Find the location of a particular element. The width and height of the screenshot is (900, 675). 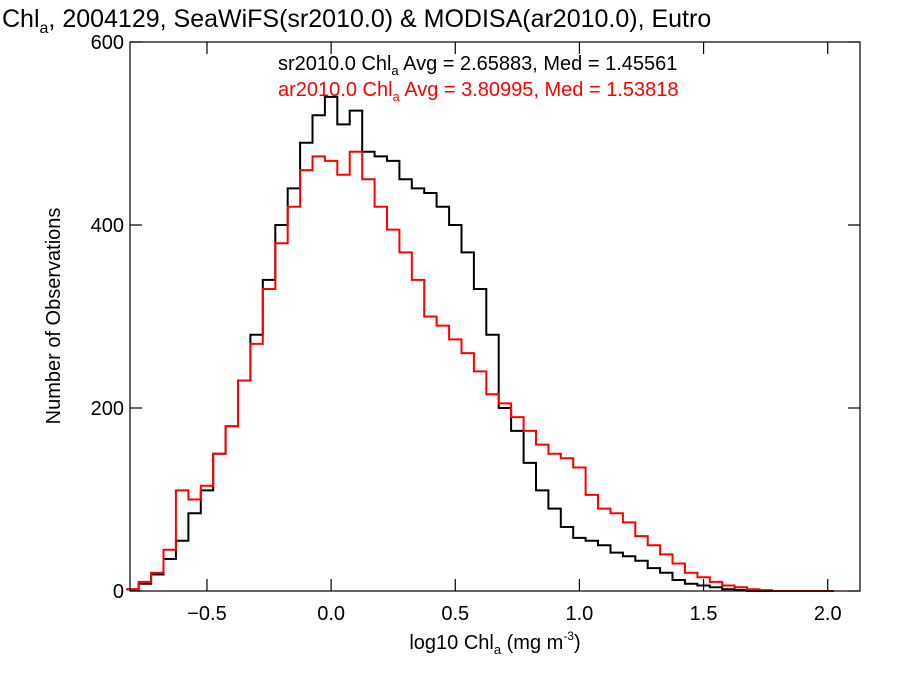

y-tick-label-0: 0 is located at coordinates (118, 592).